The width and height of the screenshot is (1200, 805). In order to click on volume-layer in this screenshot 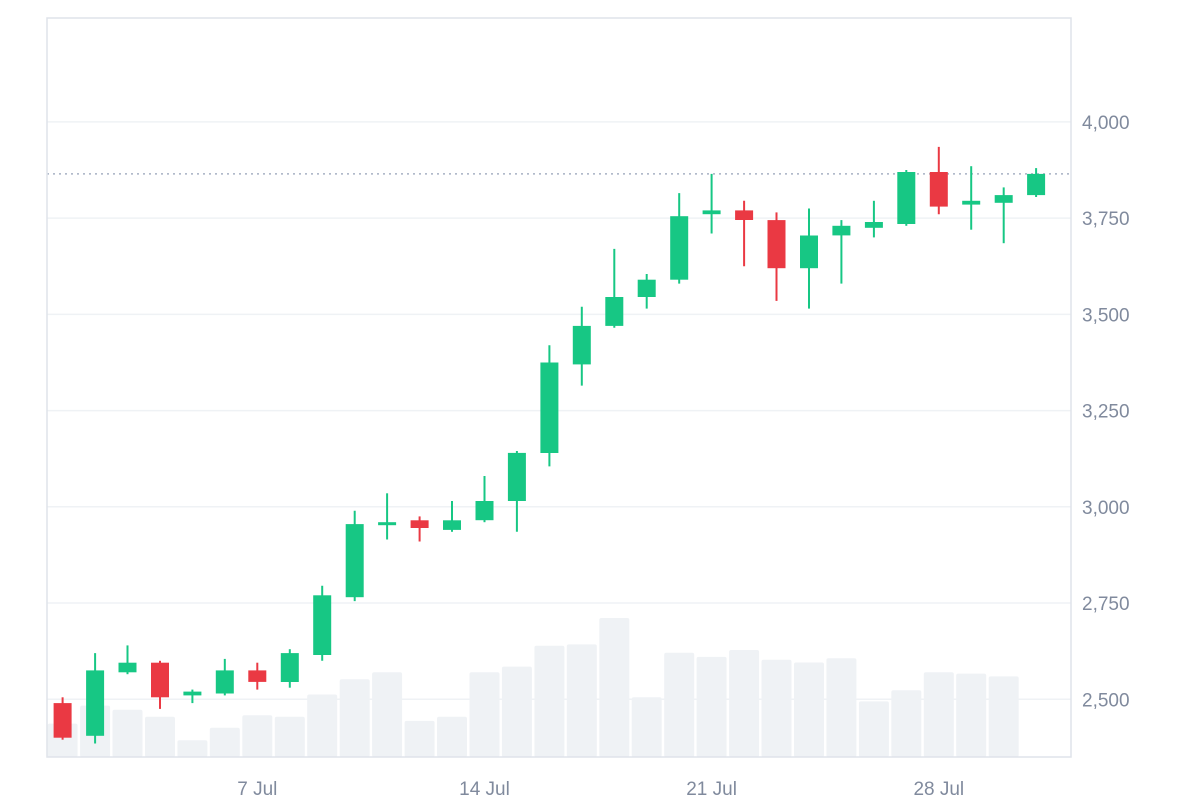, I will do `click(533, 688)`.